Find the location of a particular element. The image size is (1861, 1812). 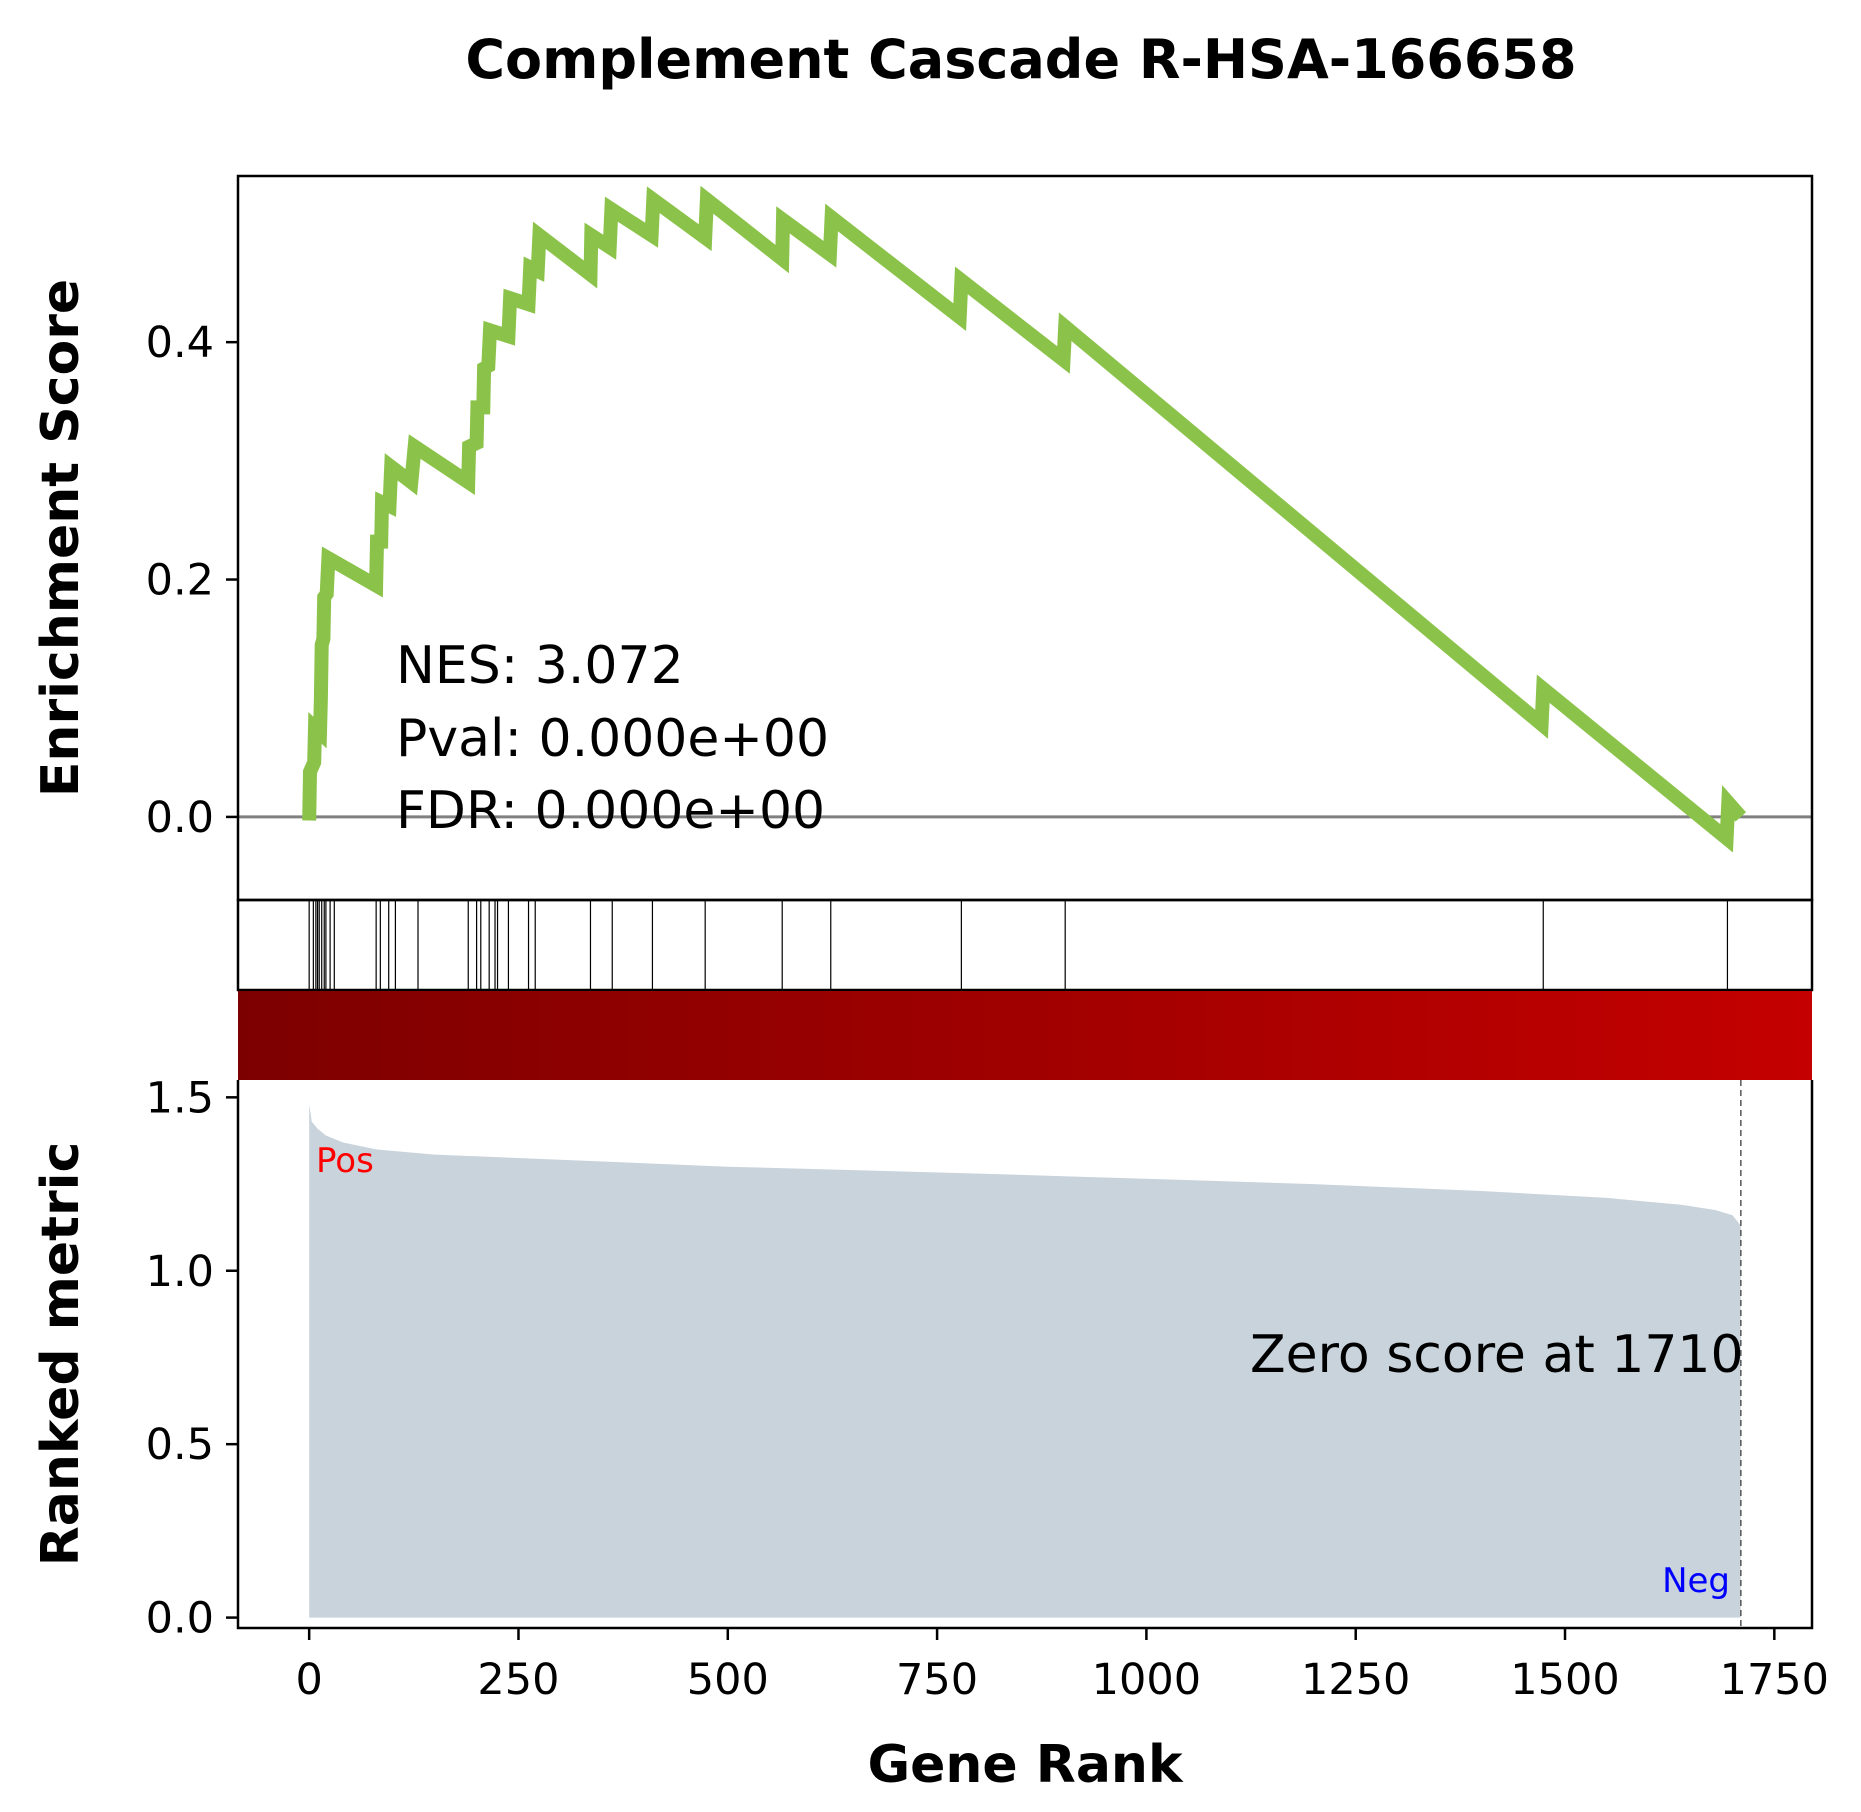

metric-y-tick-label: 0.0 is located at coordinates (180, 1619).